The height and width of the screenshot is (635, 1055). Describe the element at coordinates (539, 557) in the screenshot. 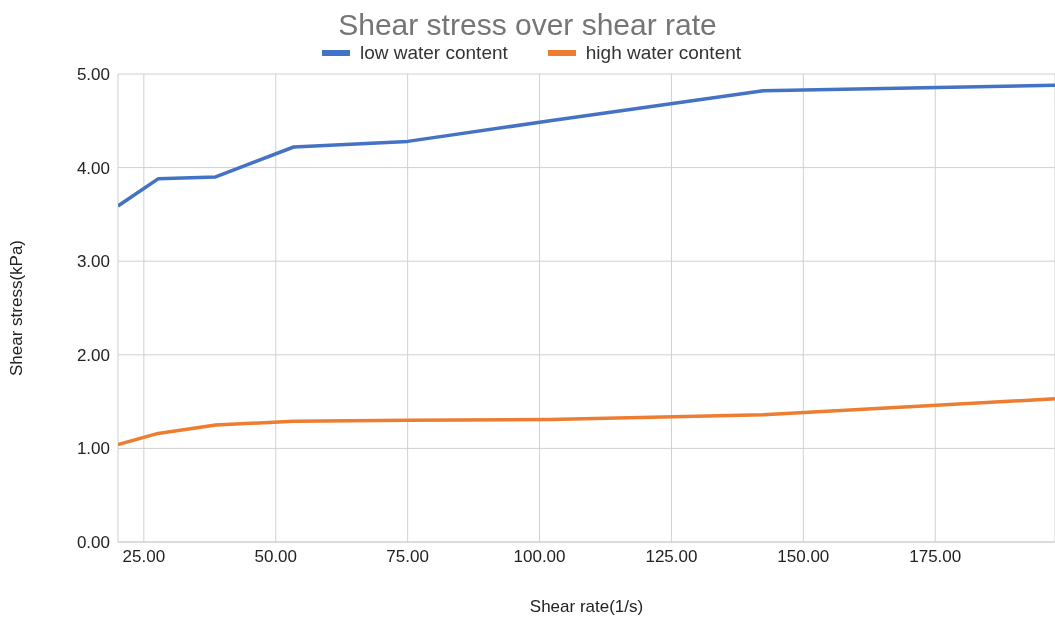

I see `x-tick-label: 100.00` at that location.